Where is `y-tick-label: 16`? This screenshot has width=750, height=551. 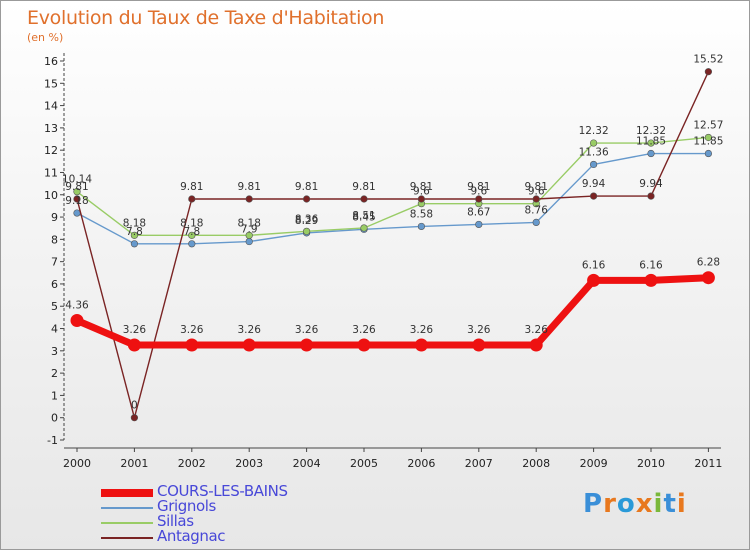 y-tick-label: 16 is located at coordinates (51, 61).